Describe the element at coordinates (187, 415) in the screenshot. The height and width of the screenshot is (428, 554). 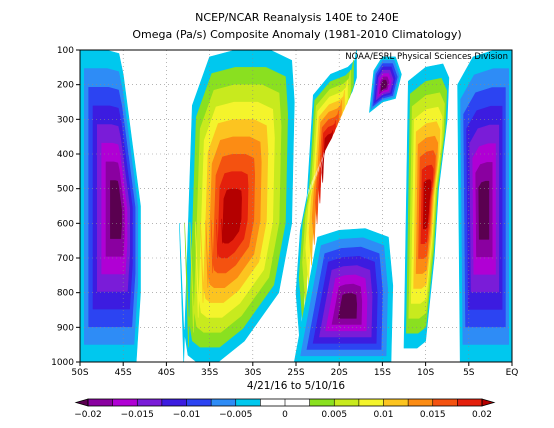
I see `colorbar-tick-label: −0.01` at that location.